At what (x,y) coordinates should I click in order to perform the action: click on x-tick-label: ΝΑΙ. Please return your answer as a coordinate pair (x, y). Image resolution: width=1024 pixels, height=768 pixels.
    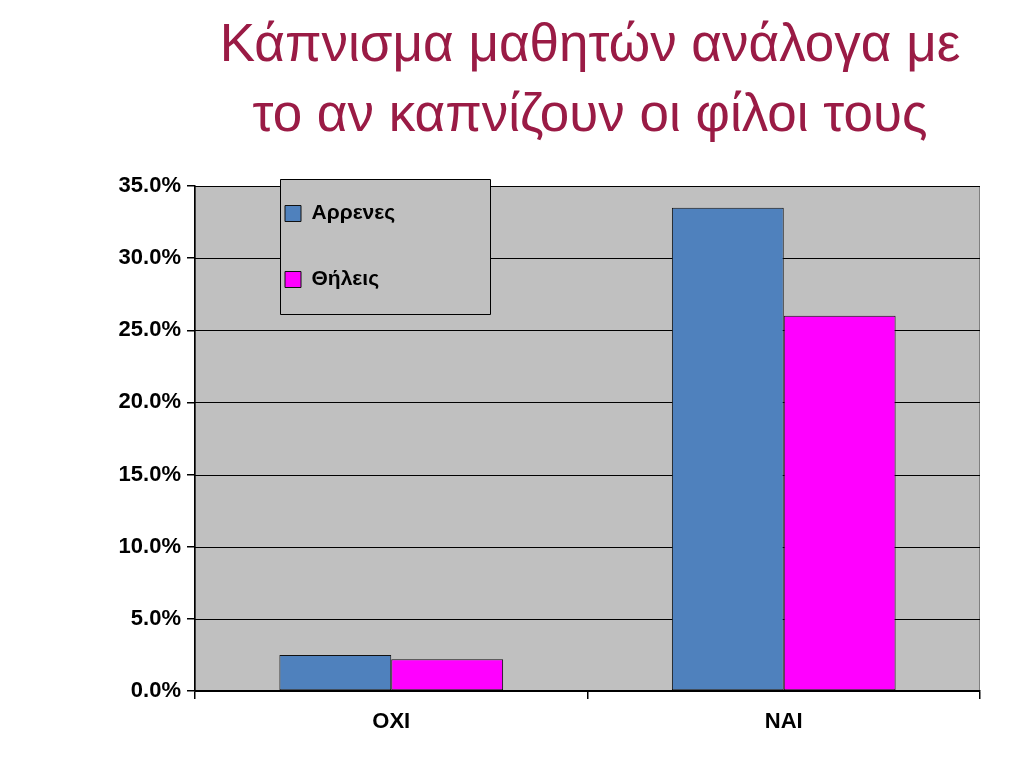
    Looking at the image, I should click on (783, 721).